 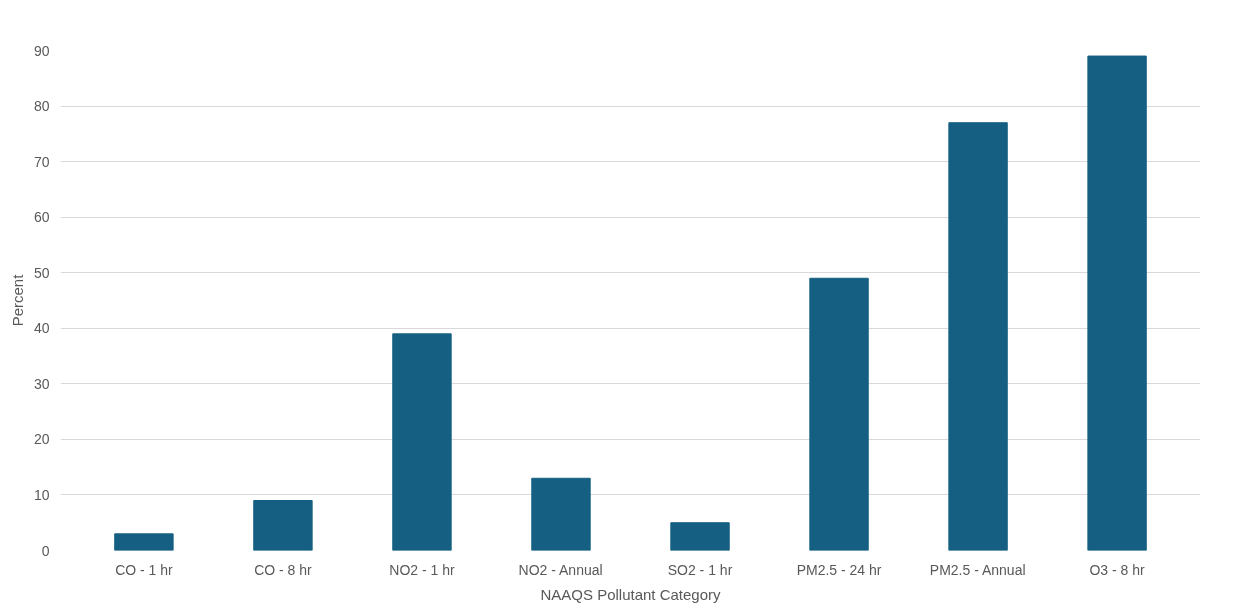 I want to click on x-tick-label: SO2 - 1 hr, so click(x=700, y=569).